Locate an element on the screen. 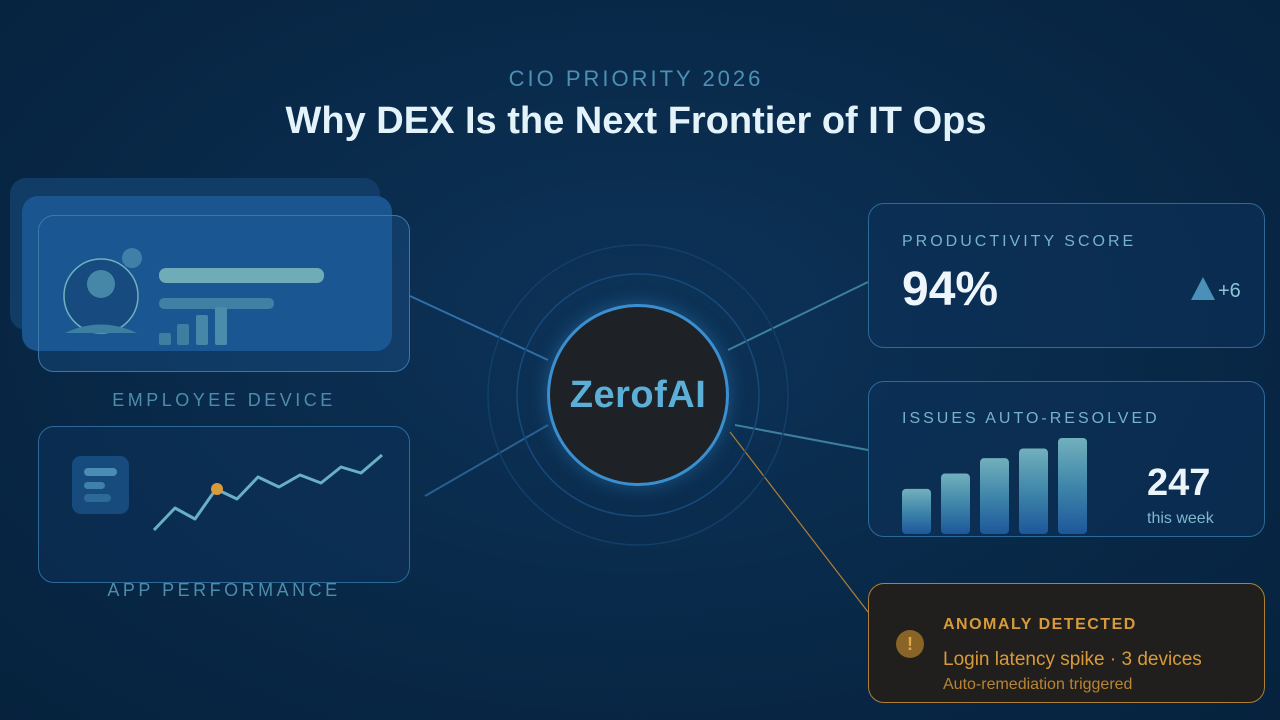 Image resolution: width=1280 pixels, height=720 pixels. triangle-up-icon is located at coordinates (1203, 288).